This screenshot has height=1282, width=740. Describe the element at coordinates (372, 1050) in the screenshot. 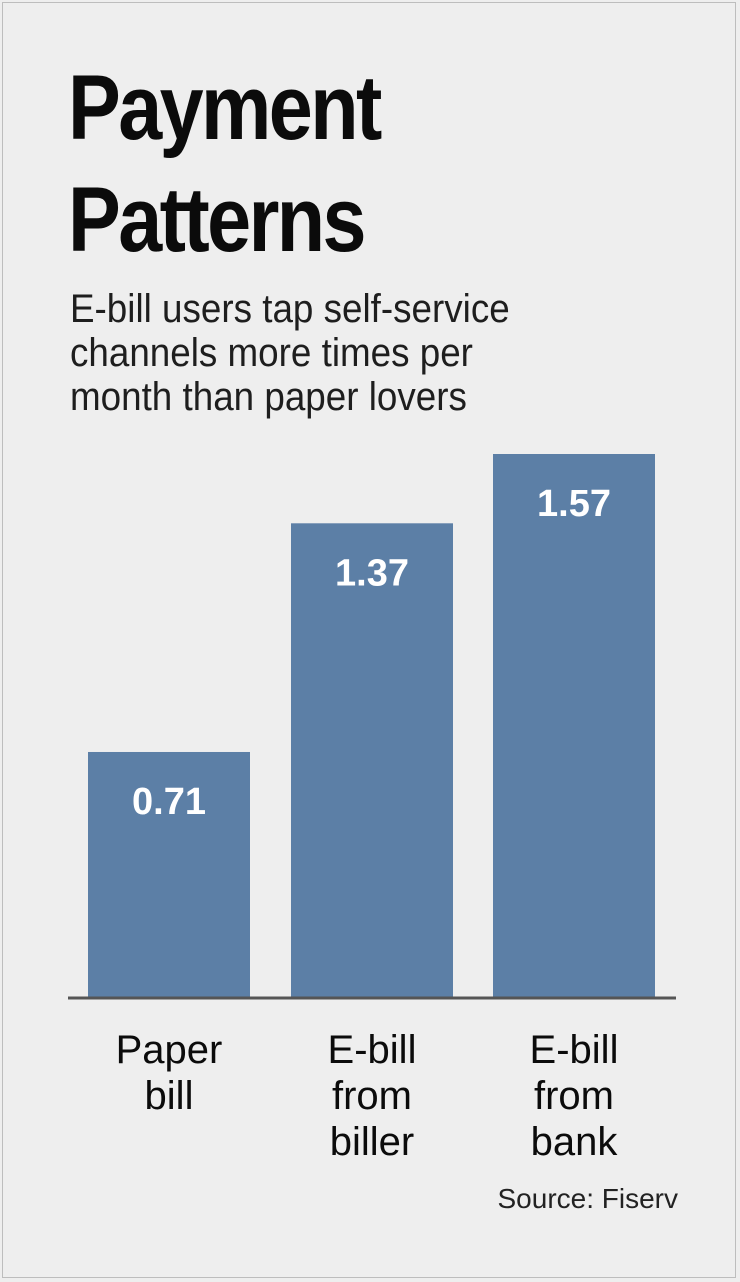

I see `category-label-2-line-1: E-bill` at that location.